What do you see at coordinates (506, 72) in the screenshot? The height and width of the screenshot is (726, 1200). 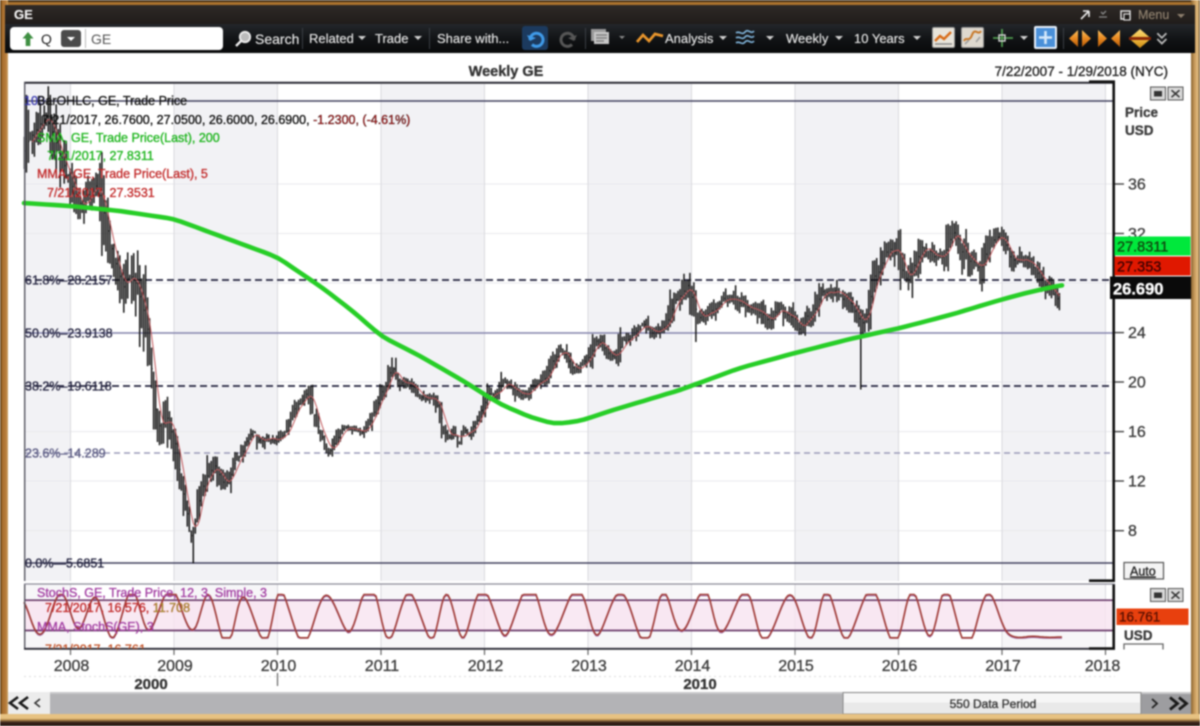 I see `svg-text: Weekly GE` at bounding box center [506, 72].